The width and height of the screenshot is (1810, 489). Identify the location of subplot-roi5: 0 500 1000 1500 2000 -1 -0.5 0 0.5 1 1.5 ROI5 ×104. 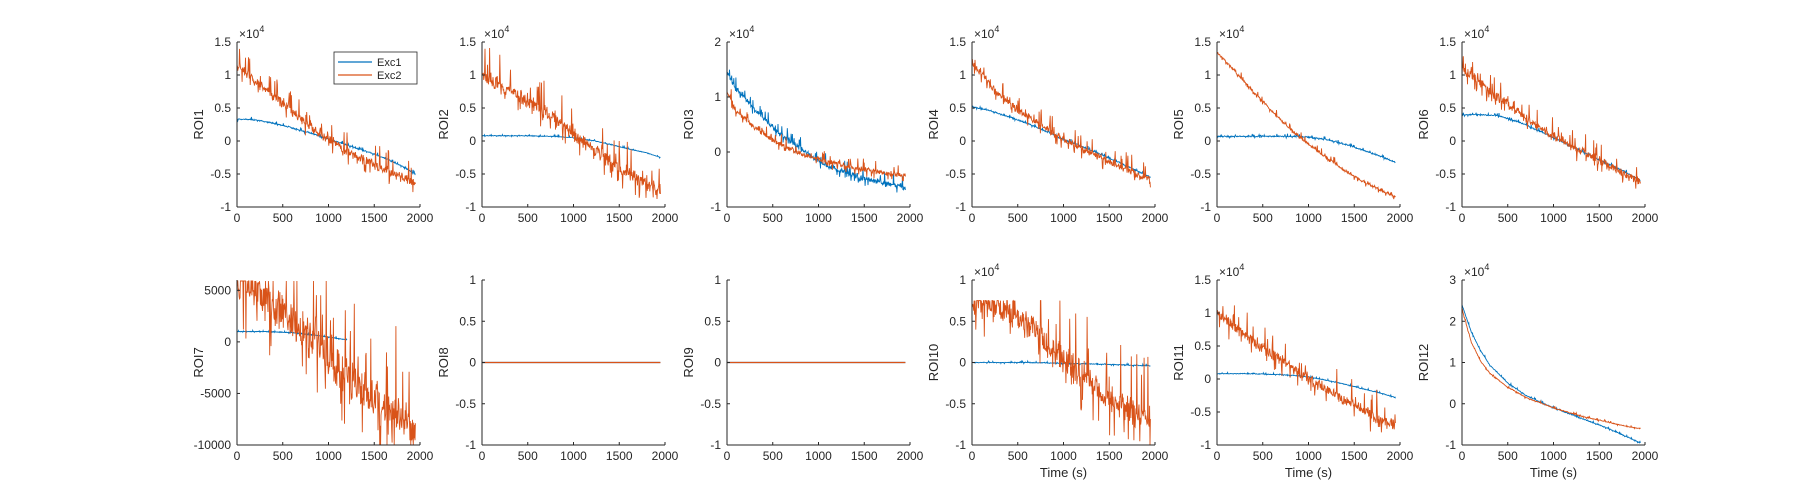
(1292, 124).